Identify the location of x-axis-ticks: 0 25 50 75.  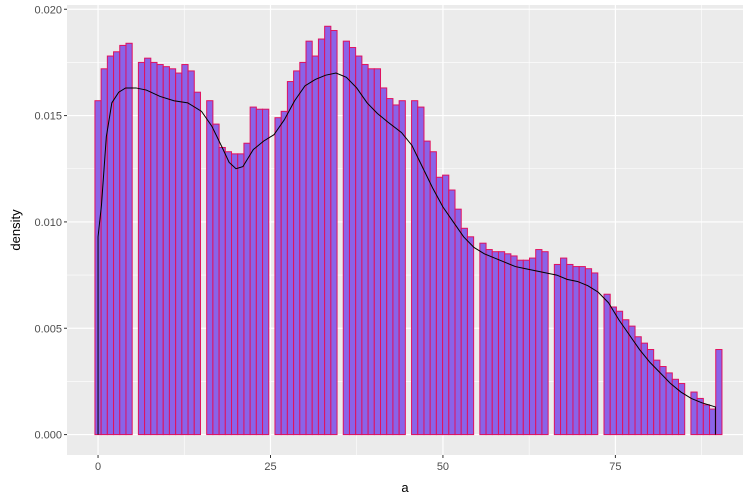
(358, 464).